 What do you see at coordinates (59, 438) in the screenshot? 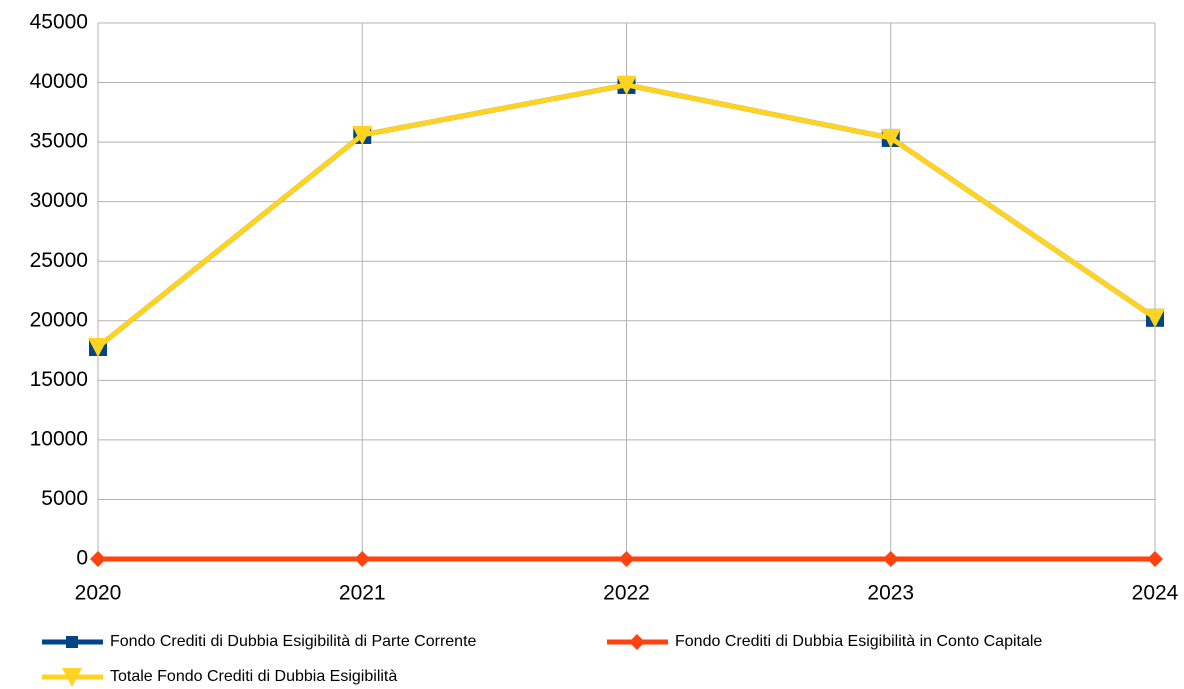
I see `y-tick-label: 10000` at bounding box center [59, 438].